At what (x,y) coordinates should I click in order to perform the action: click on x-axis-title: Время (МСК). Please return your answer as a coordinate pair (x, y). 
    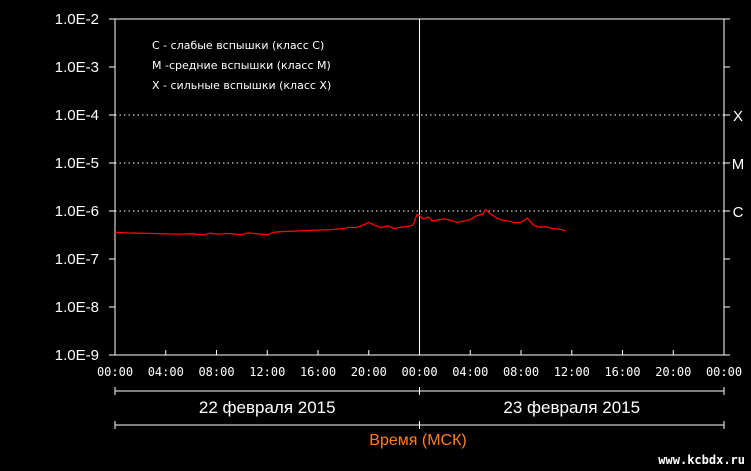
    Looking at the image, I should click on (417, 440).